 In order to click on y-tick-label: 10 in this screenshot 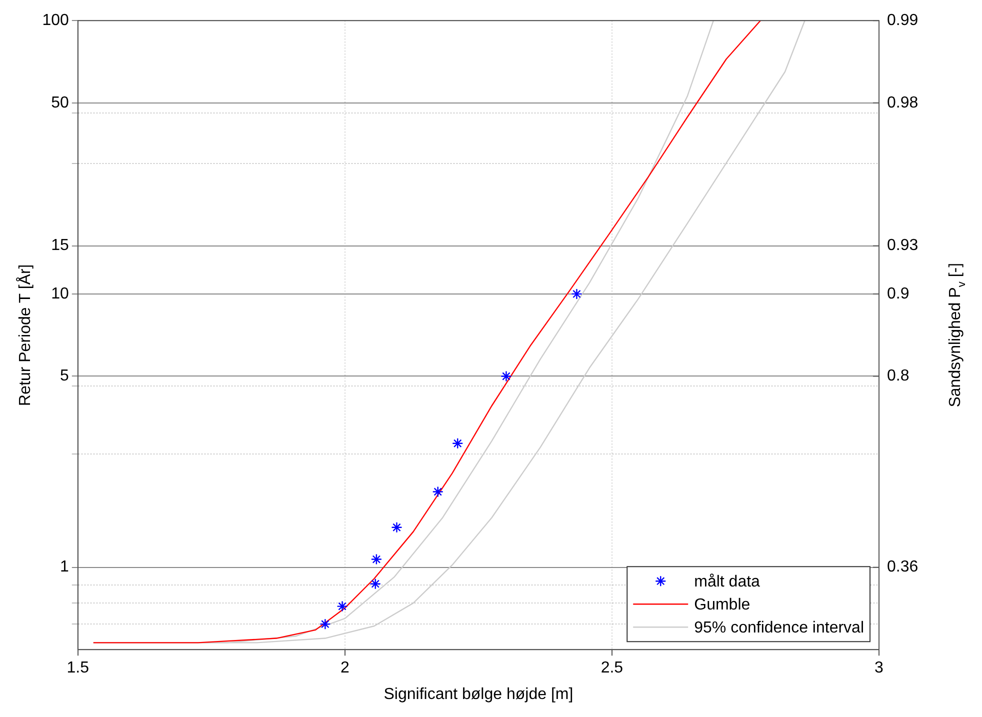, I will do `click(60, 293)`.